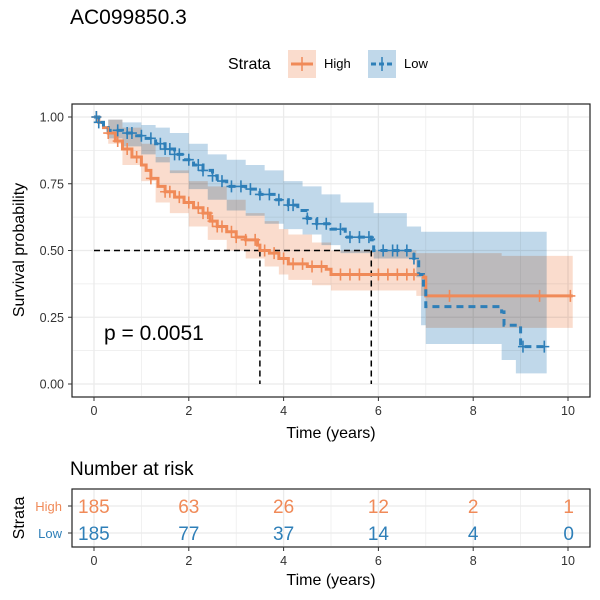 The height and width of the screenshot is (600, 600). Describe the element at coordinates (94, 534) in the screenshot. I see `risk-value-low: 185` at that location.